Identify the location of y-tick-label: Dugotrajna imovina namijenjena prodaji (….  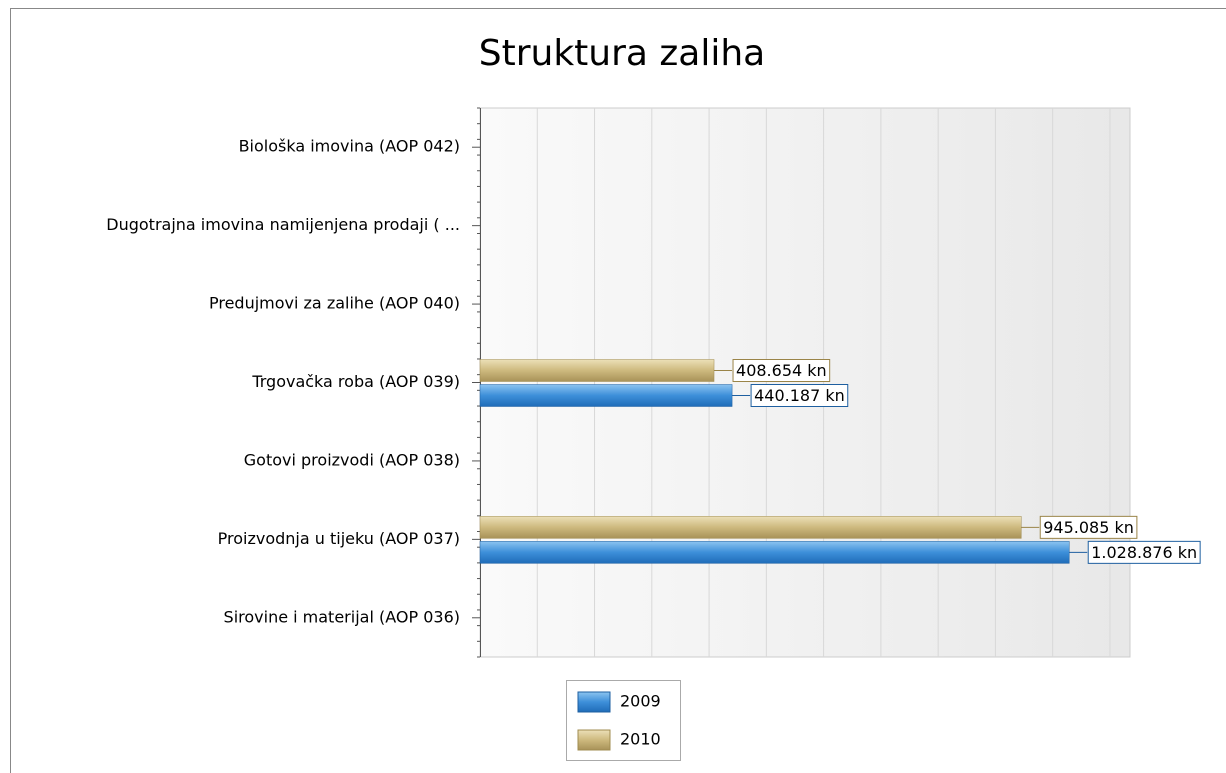
(283, 224).